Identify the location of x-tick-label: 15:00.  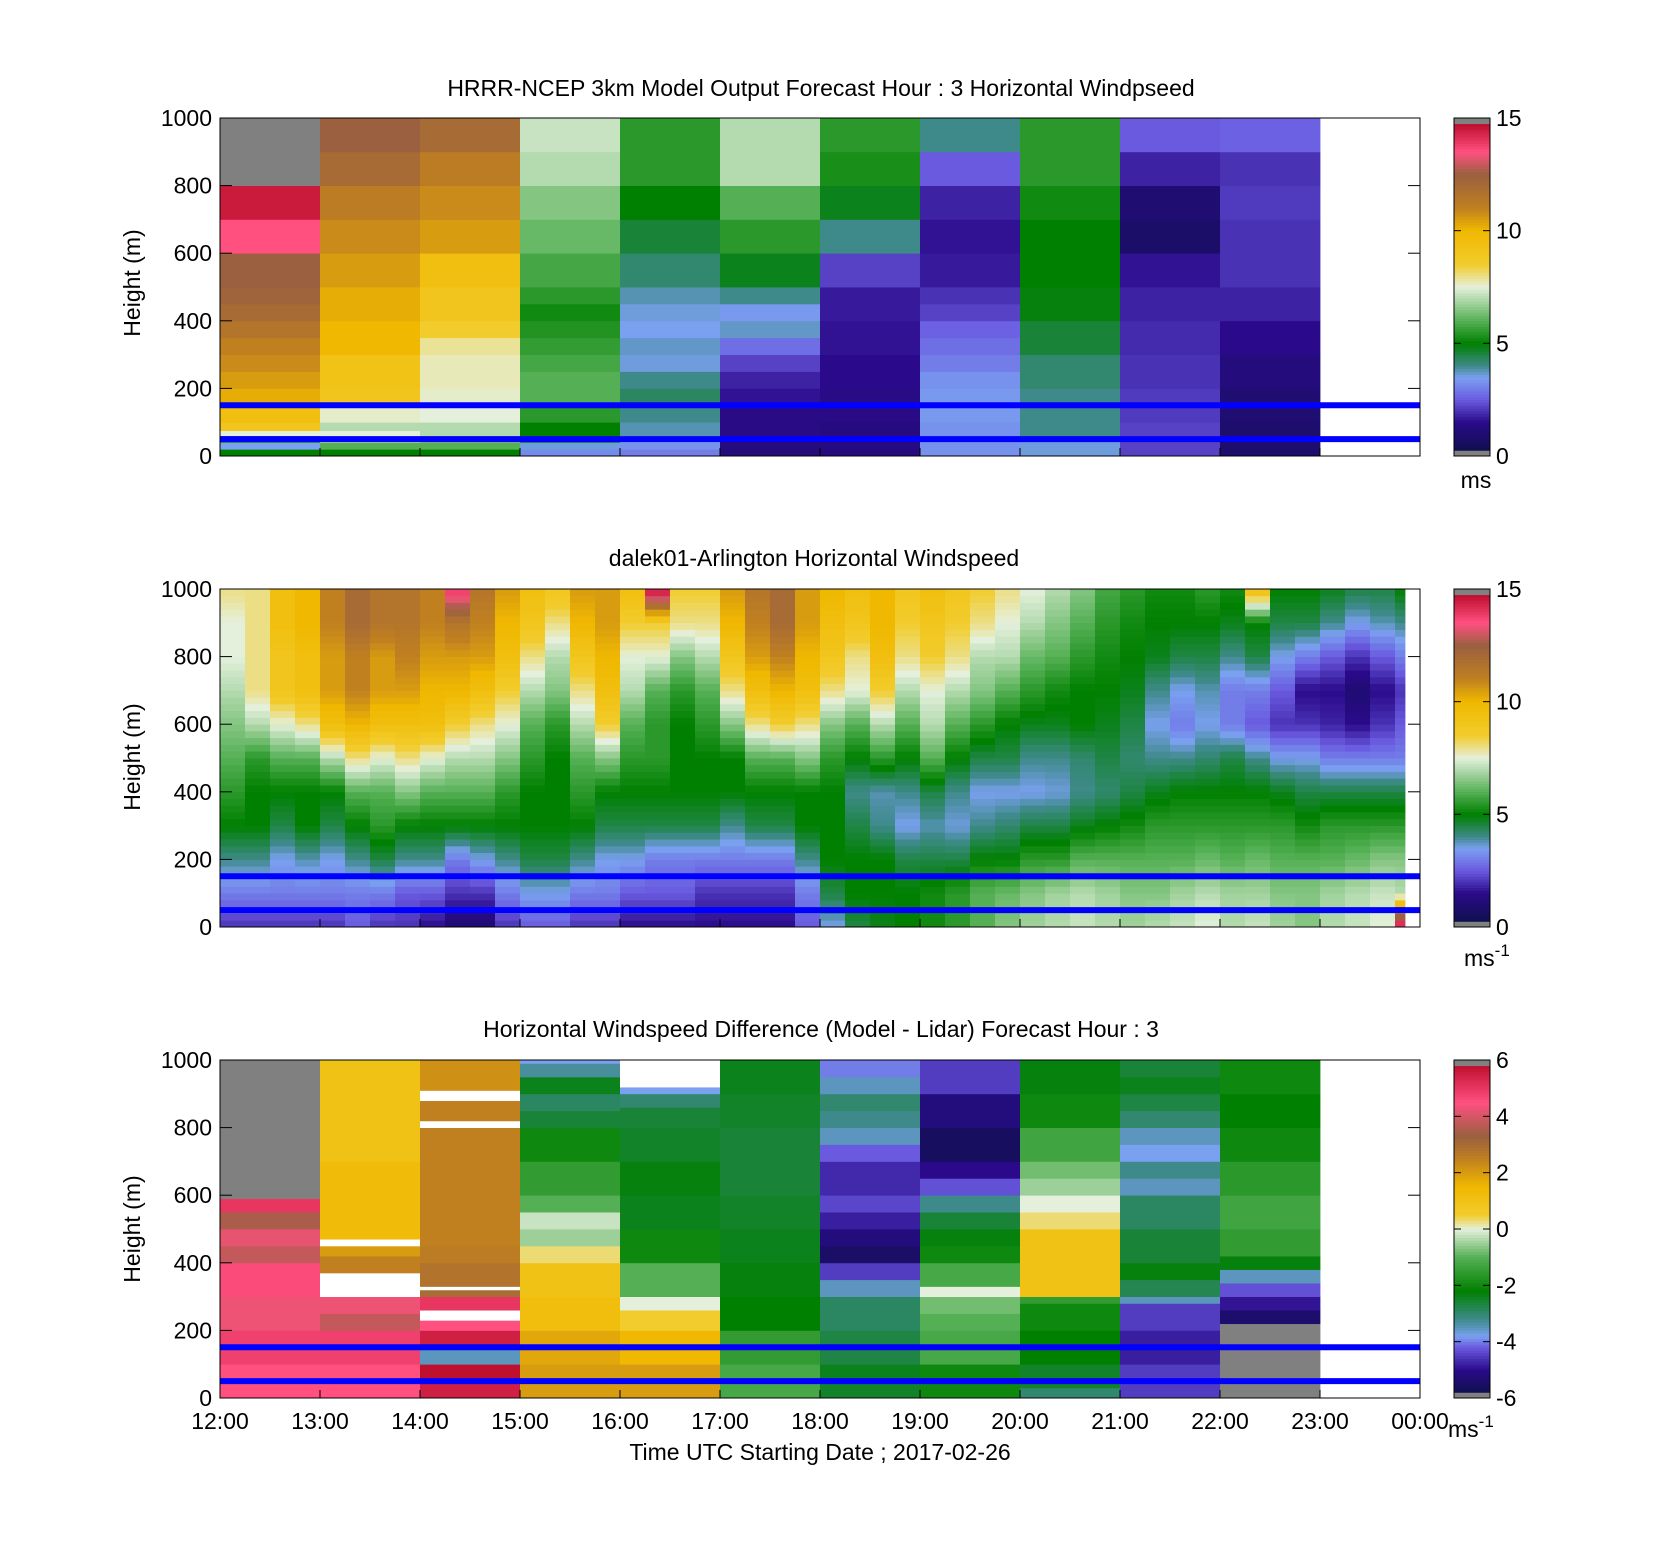
(520, 1421).